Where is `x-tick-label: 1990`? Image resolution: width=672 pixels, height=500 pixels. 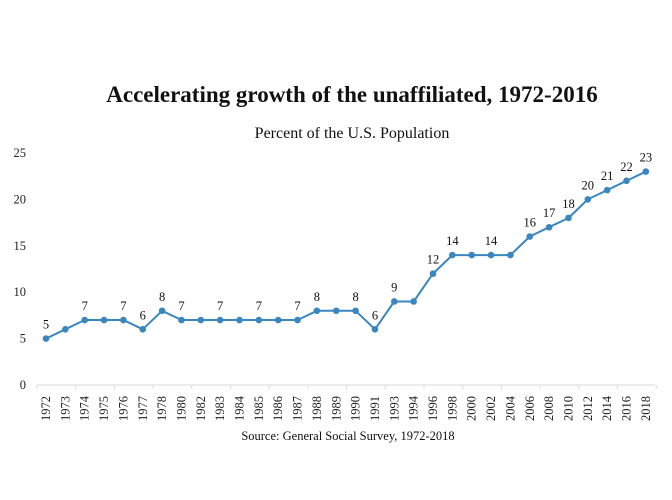 x-tick-label: 1990 is located at coordinates (356, 408).